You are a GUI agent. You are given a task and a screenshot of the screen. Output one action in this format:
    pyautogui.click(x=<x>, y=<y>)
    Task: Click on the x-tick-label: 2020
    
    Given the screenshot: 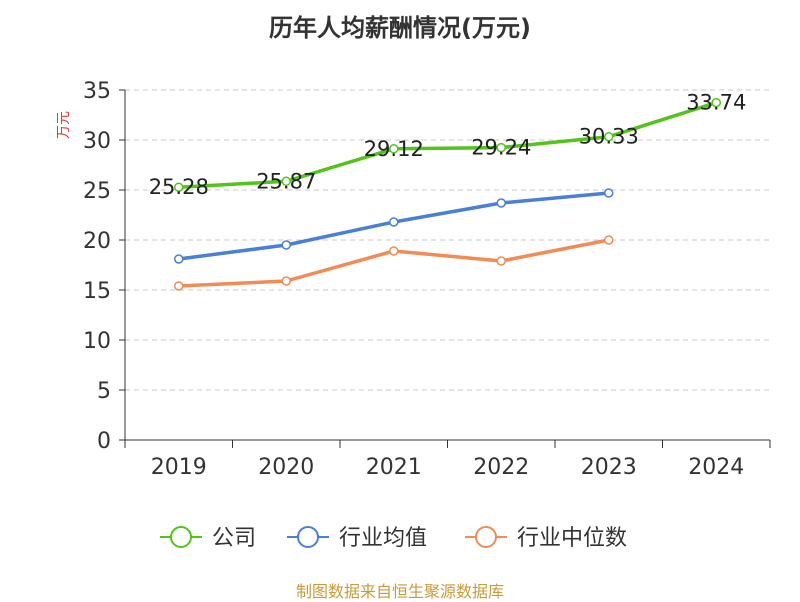 What is the action you would take?
    pyautogui.click(x=286, y=467)
    